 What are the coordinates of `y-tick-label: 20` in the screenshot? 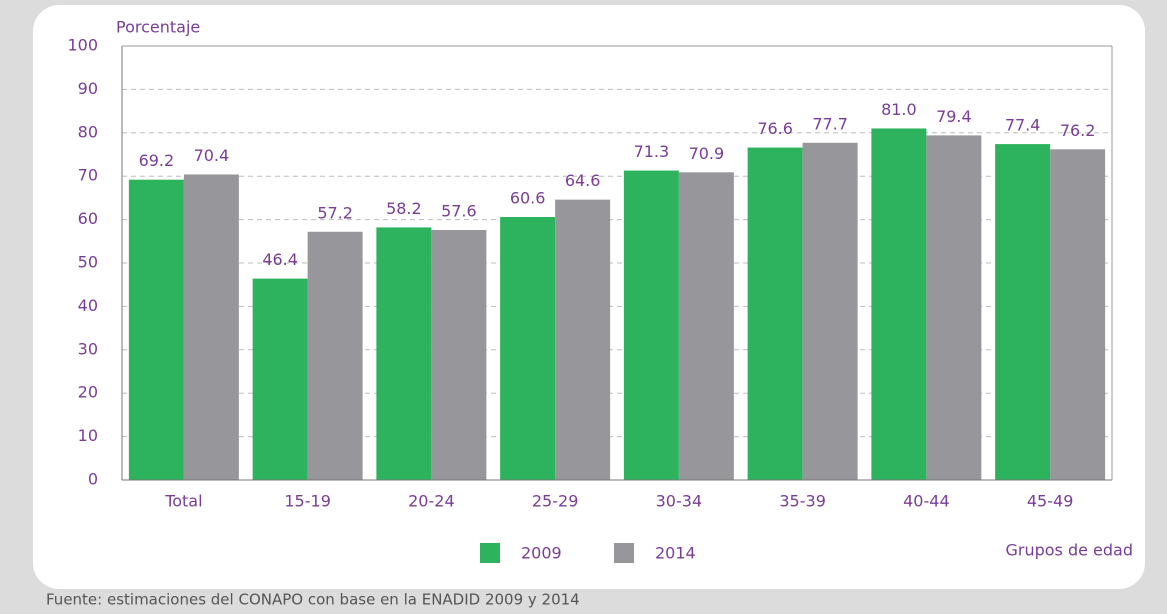 It's located at (88, 392).